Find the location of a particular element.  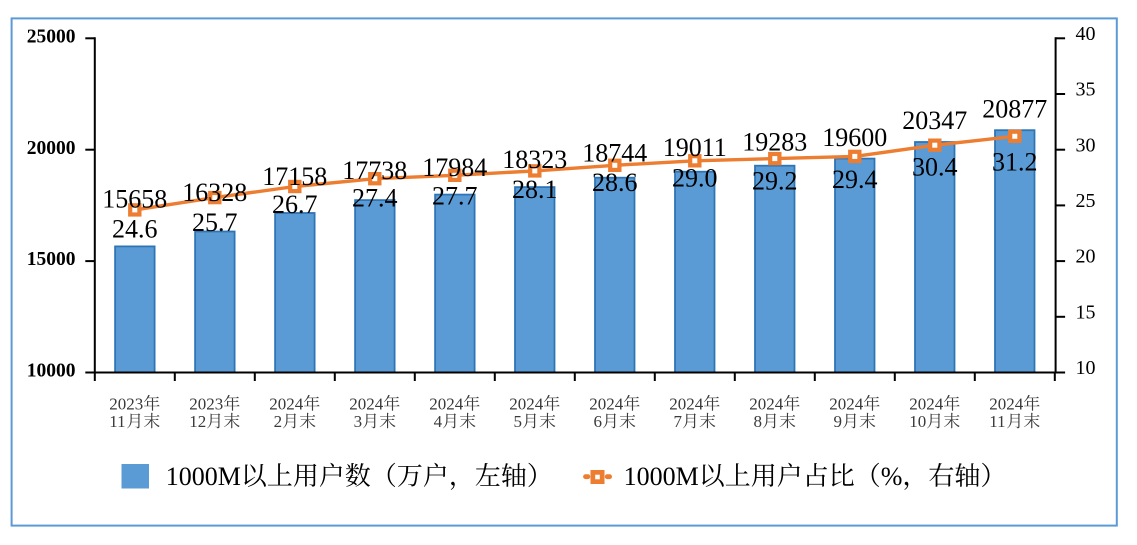

svg-text: 25 is located at coordinates (1086, 201).